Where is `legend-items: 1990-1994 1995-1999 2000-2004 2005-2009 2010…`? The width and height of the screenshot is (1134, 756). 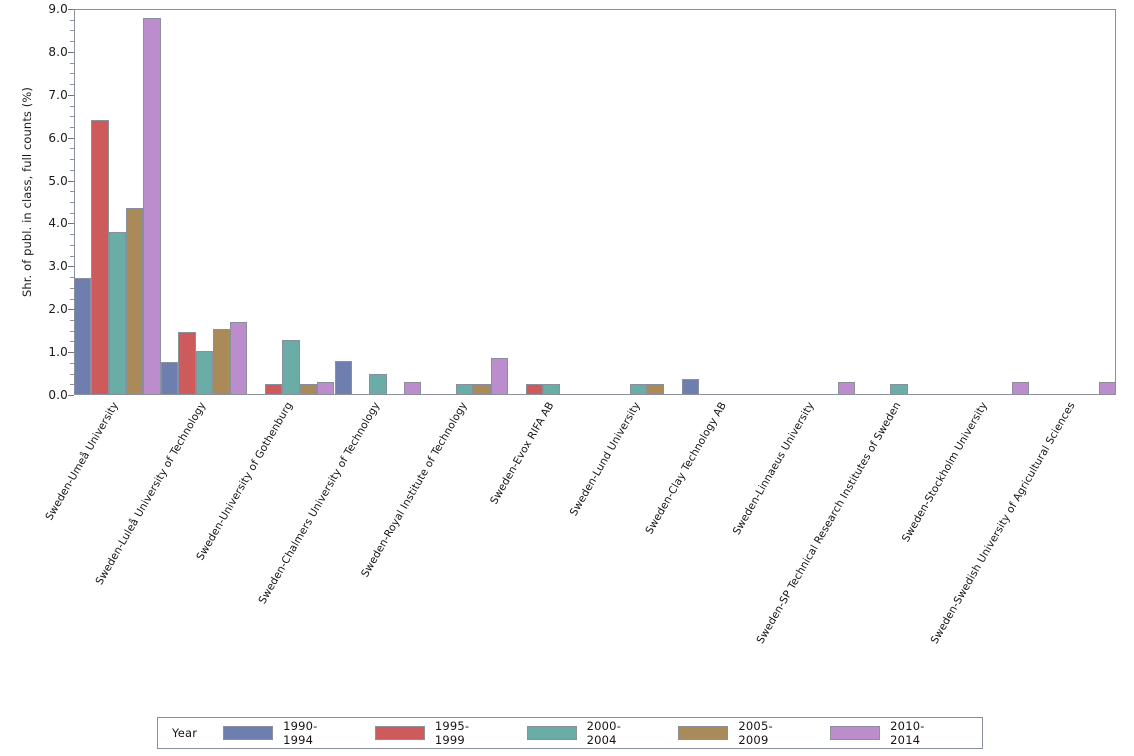
legend-items: 1990-1994 1995-1999 2000-2004 2005-2009 2010… is located at coordinates (602, 733).